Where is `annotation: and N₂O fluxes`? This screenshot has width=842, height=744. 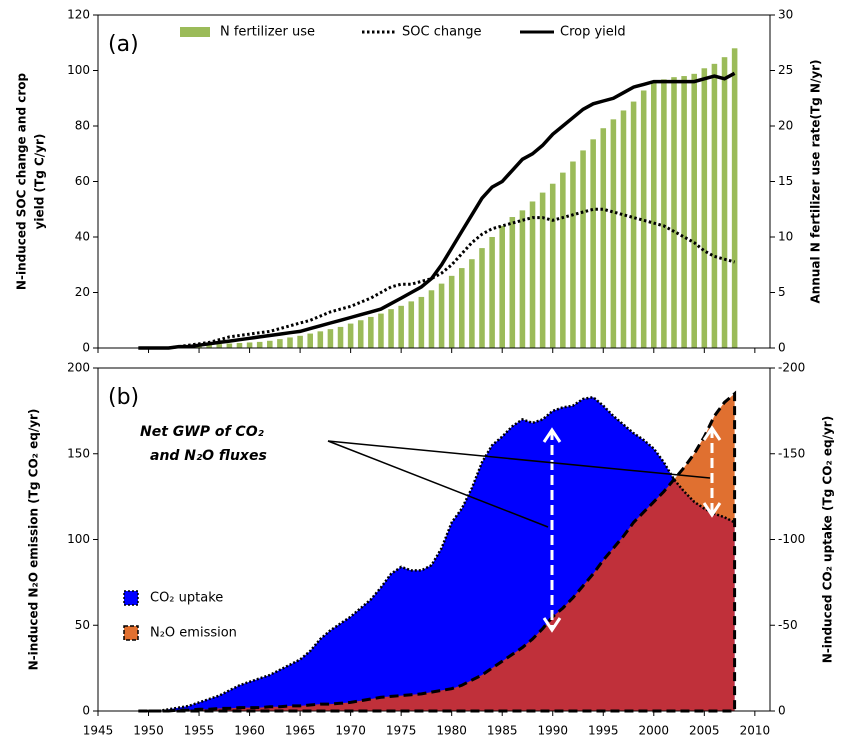
annotation: and N₂O fluxes is located at coordinates (208, 456).